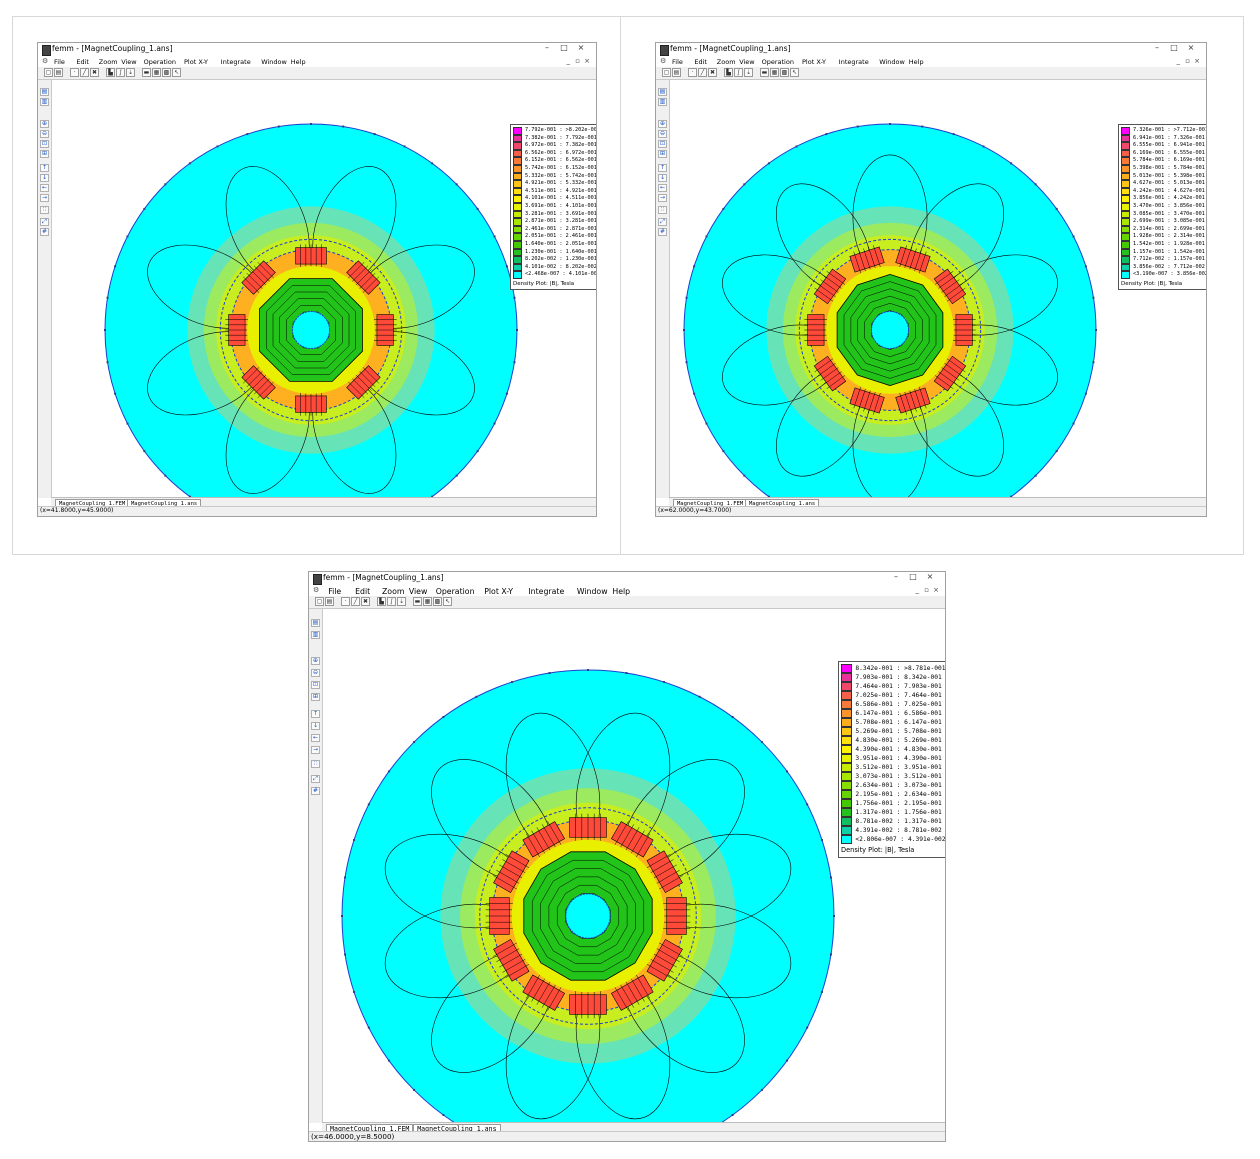 The height and width of the screenshot is (1159, 1260). What do you see at coordinates (936, 590) in the screenshot?
I see `mdi-close-button: ×` at bounding box center [936, 590].